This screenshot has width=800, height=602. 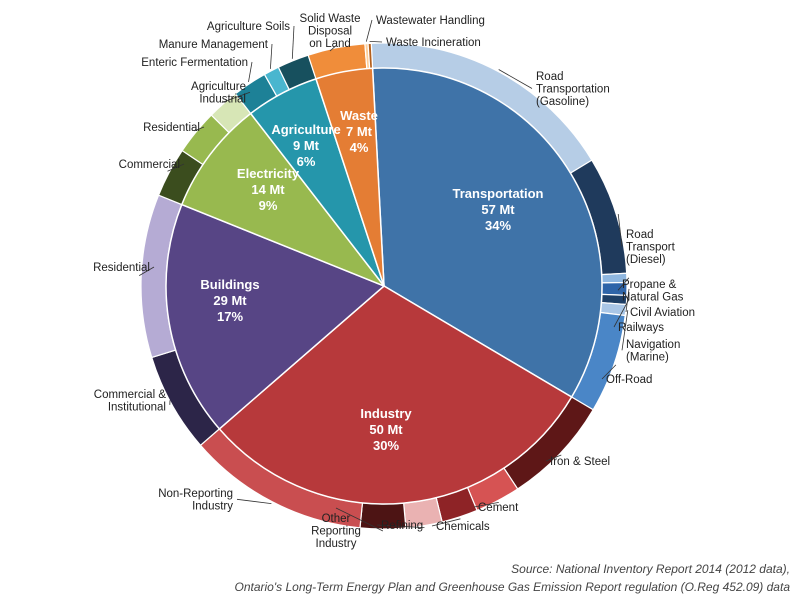 I want to click on ring-label-agriculture-soils: Agriculture Soils, so click(x=248, y=27).